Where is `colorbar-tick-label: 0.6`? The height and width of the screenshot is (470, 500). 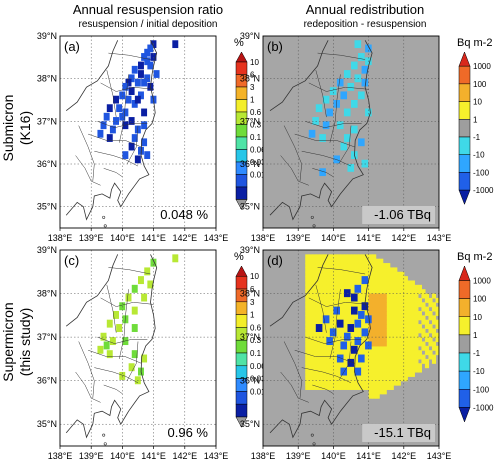
colorbar-tick-label: 0.6 is located at coordinates (256, 327).